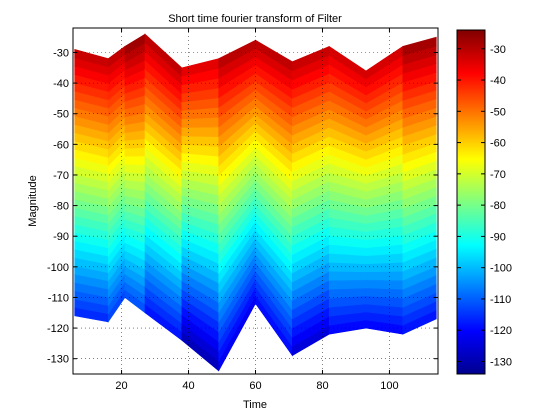 The image size is (560, 420). I want to click on y-tick-label: -90, so click(61, 237).